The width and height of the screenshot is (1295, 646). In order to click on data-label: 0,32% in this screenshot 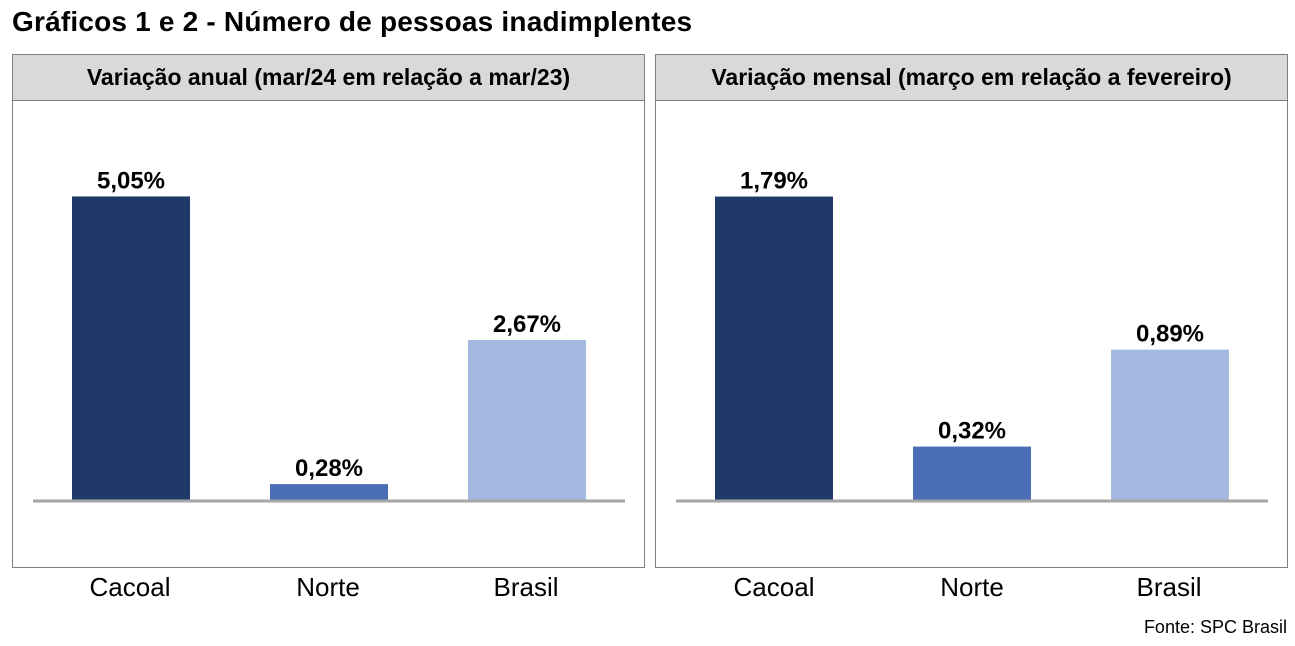, I will do `click(972, 431)`.